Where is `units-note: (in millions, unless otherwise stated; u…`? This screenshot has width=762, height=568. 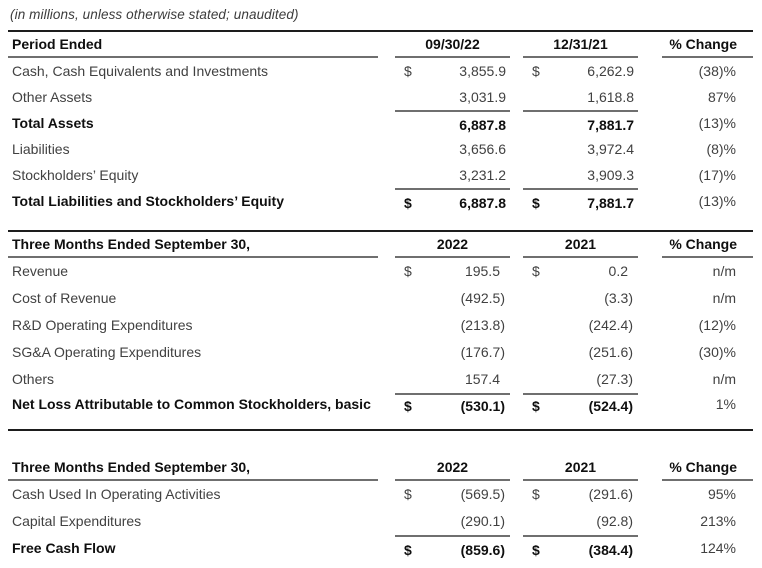
units-note: (in millions, unless otherwise stated; u… is located at coordinates (154, 14).